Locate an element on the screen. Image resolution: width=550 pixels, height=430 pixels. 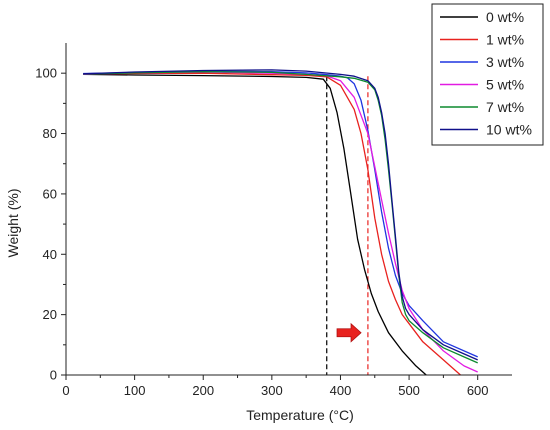
y-tick-label: 40 is located at coordinates (50, 254).